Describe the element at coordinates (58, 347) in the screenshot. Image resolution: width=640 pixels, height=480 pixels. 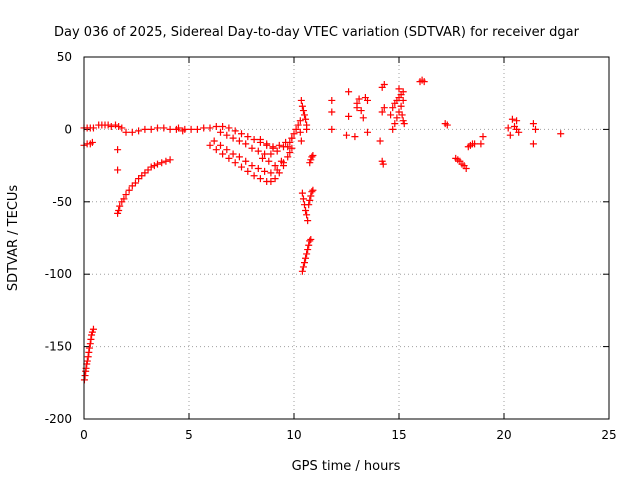
I see `y-tick-label: -150` at that location.